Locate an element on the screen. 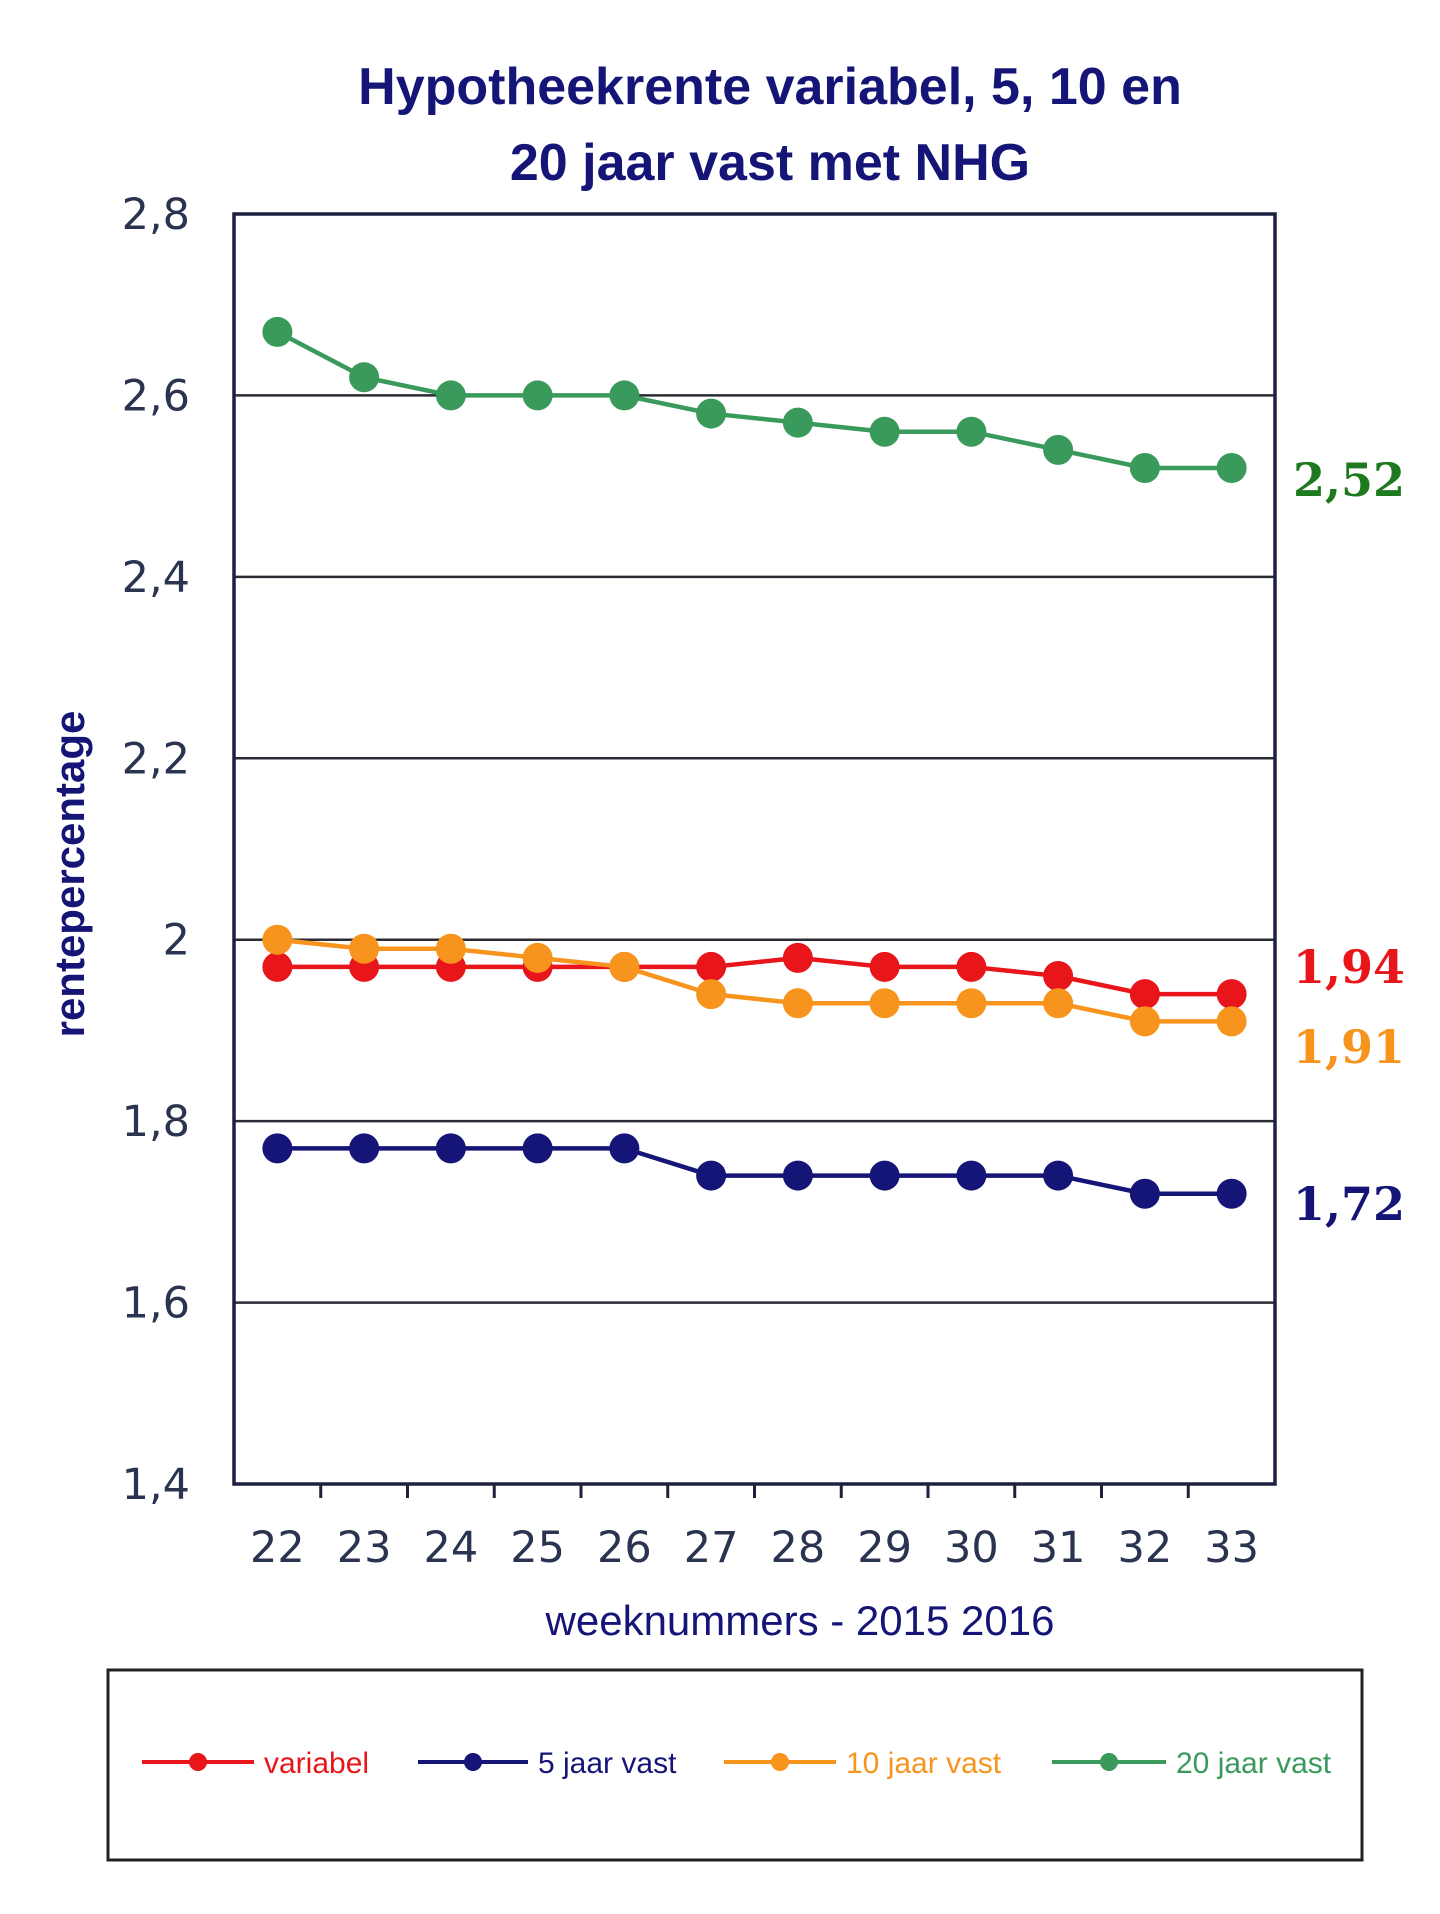  legend-label: variabel is located at coordinates (316, 1763).